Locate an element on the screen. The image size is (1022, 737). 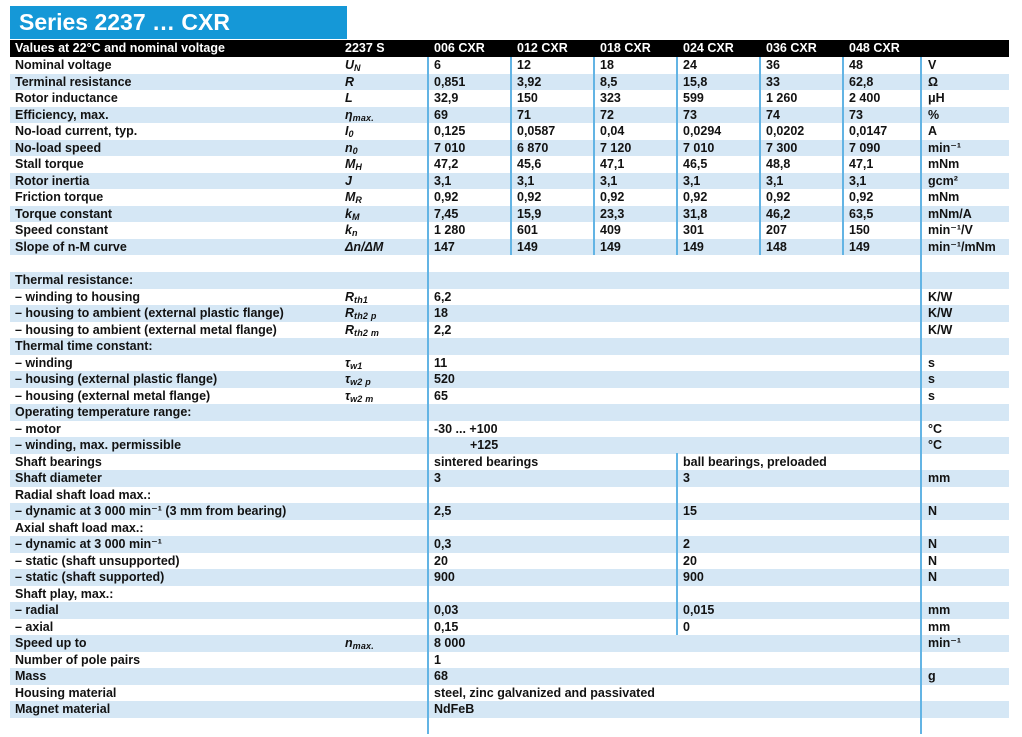
value-cell: 8 000 is located at coordinates (450, 643).